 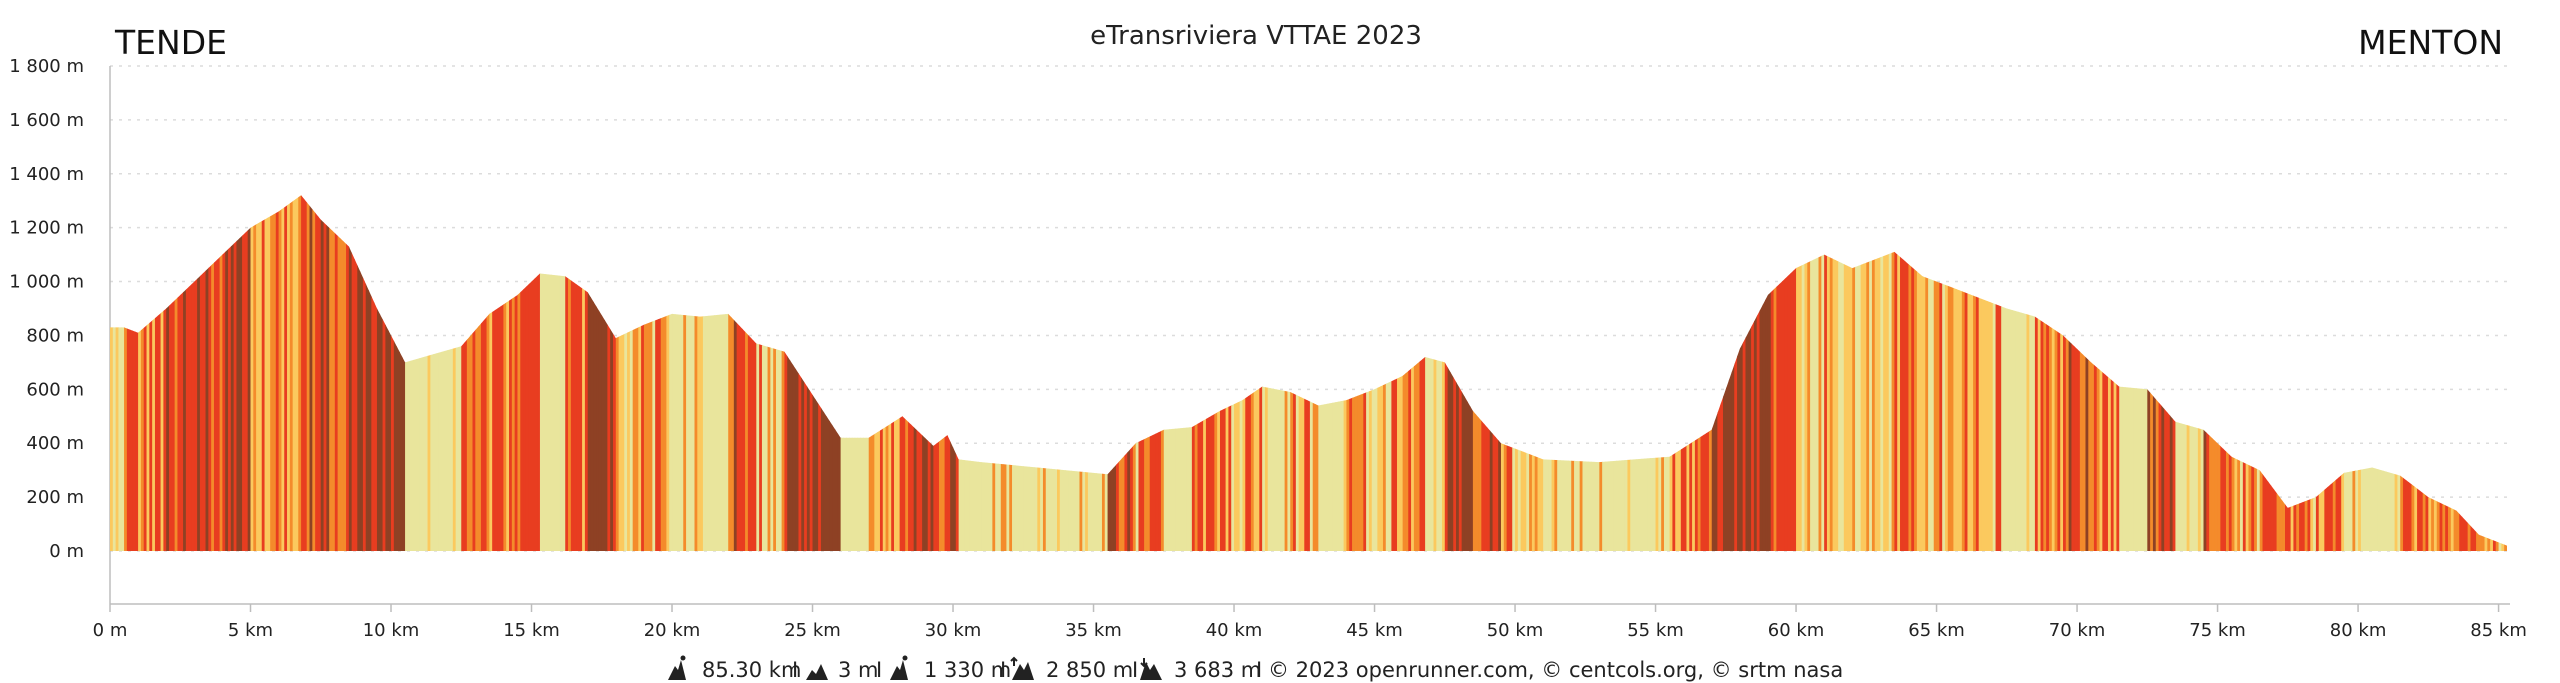 I want to click on y-tick-label: 600 m, so click(x=55, y=389).